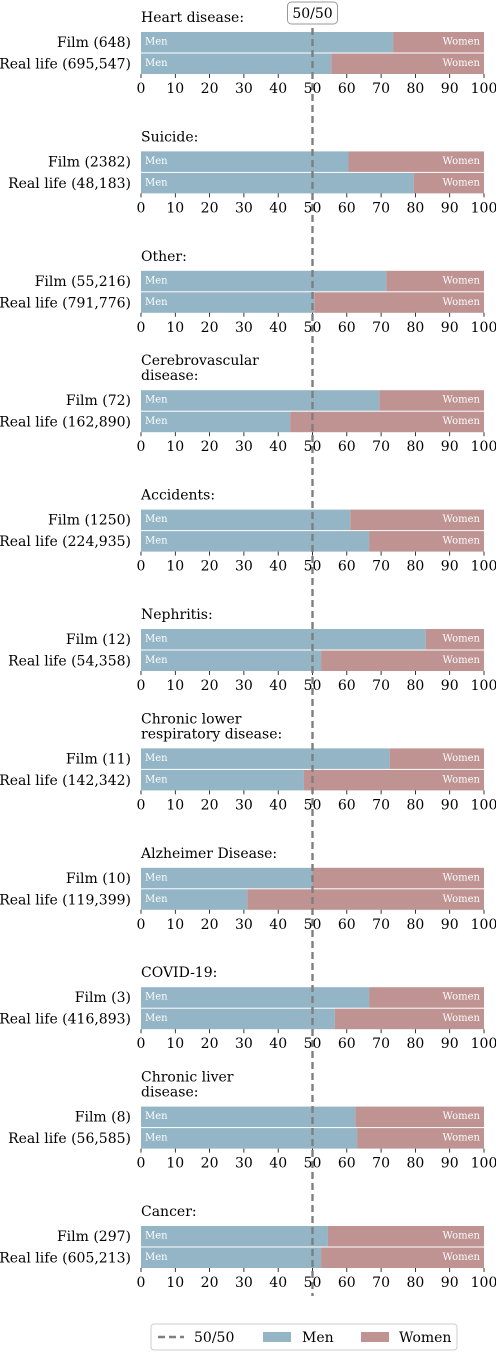 Image resolution: width=496 pixels, height=1353 pixels. What do you see at coordinates (65, 65) in the screenshot?
I see `row-label: Real life (695,547)` at bounding box center [65, 65].